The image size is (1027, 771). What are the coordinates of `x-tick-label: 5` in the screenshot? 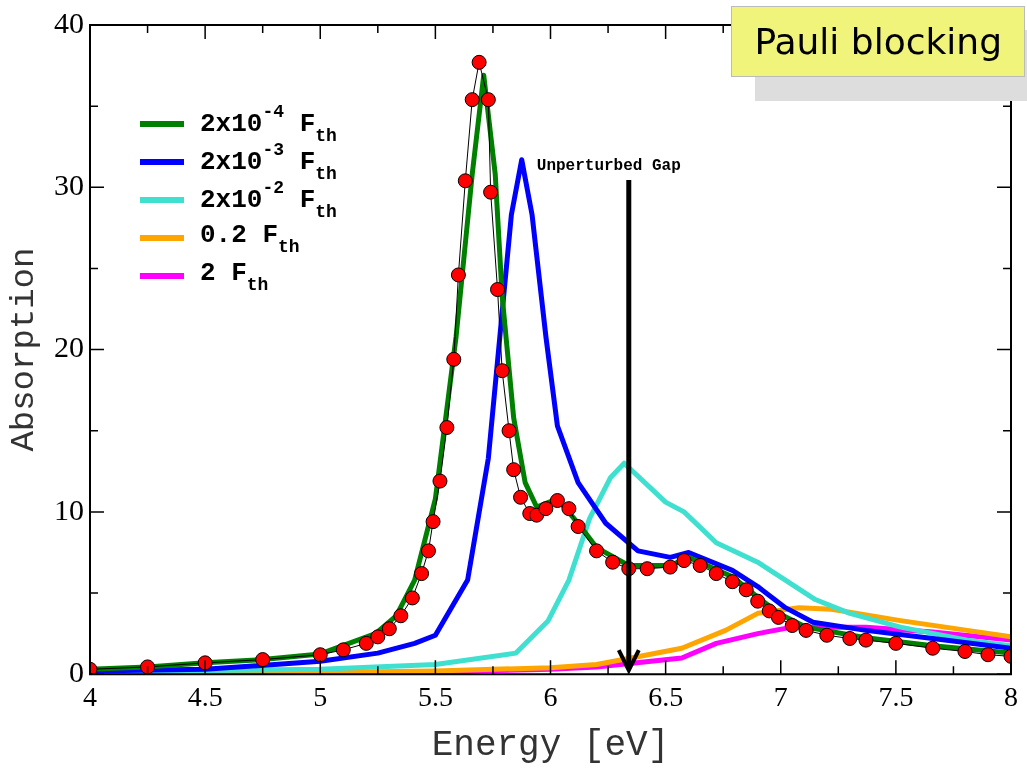 It's located at (320, 697).